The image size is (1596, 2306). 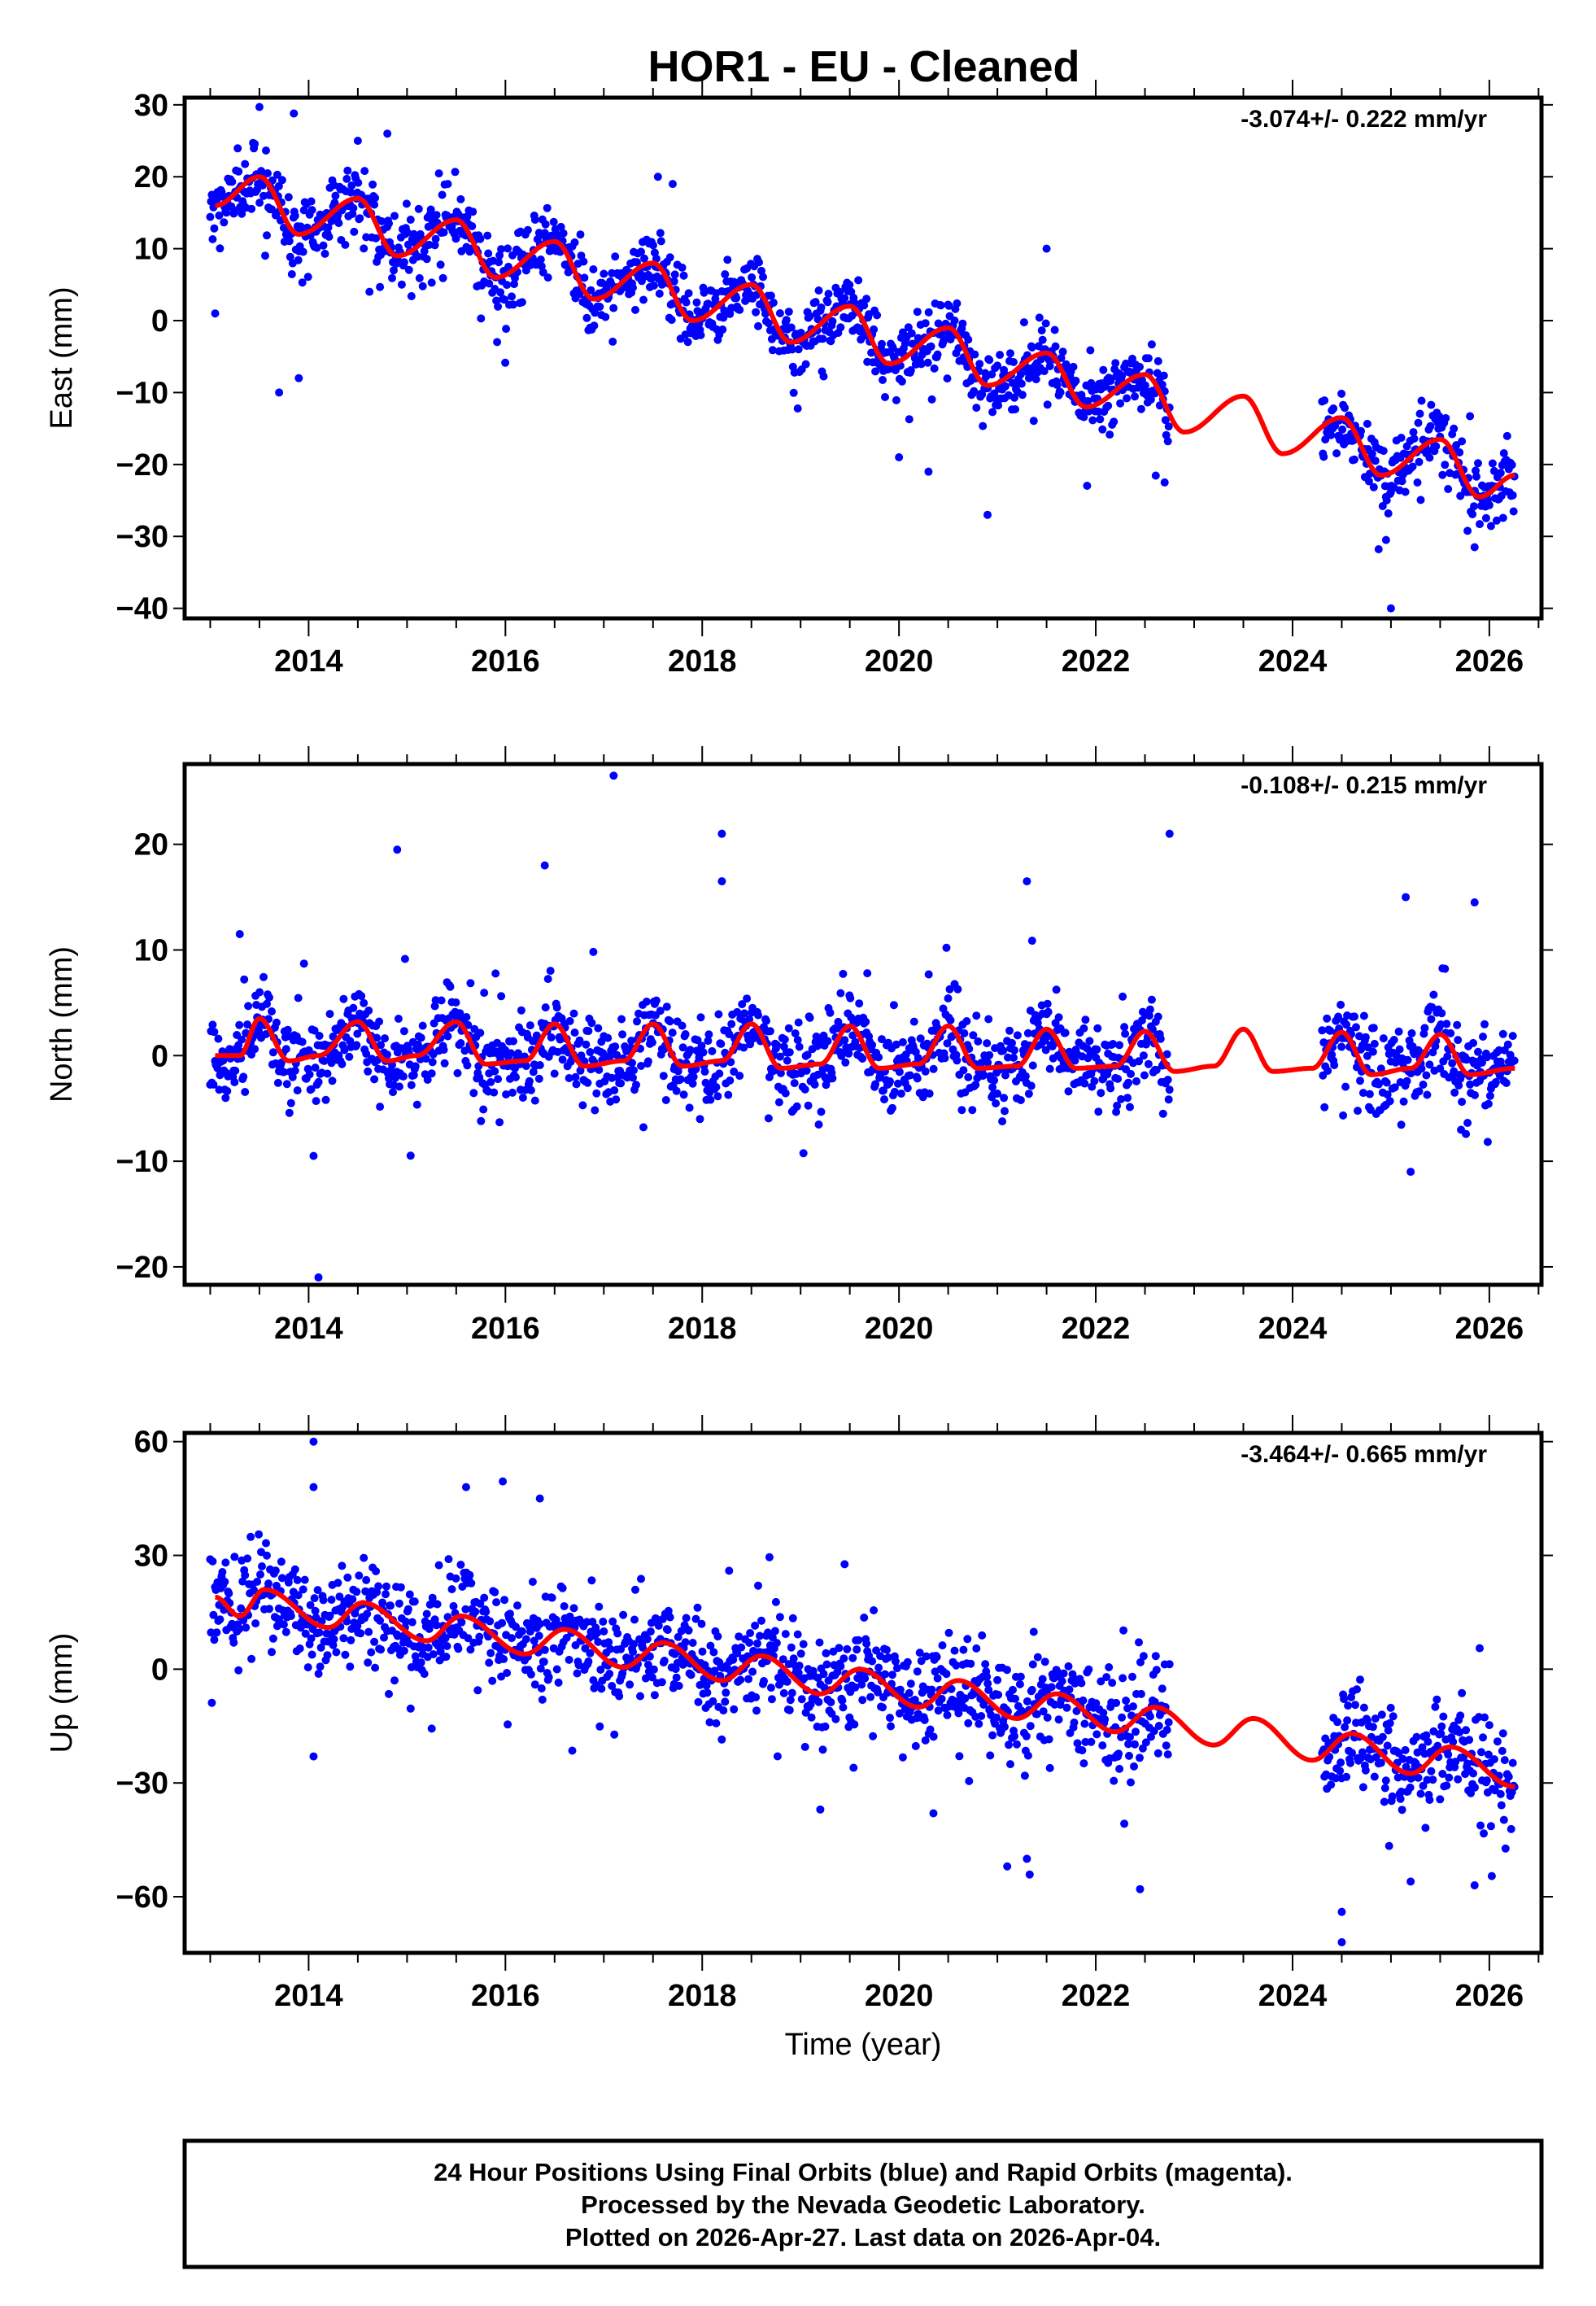 What do you see at coordinates (151, 177) in the screenshot?
I see `y-tick-label: 20` at bounding box center [151, 177].